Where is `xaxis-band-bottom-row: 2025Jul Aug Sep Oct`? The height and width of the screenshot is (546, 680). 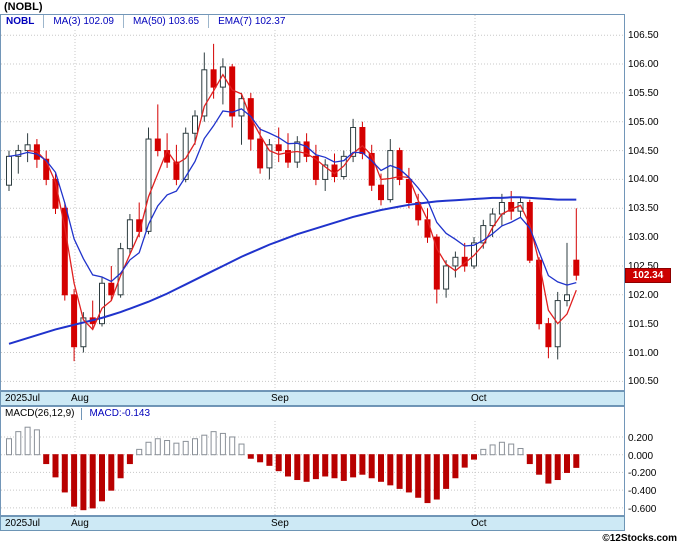 xaxis-band-bottom-row: 2025Jul Aug Sep Oct is located at coordinates (340, 523).